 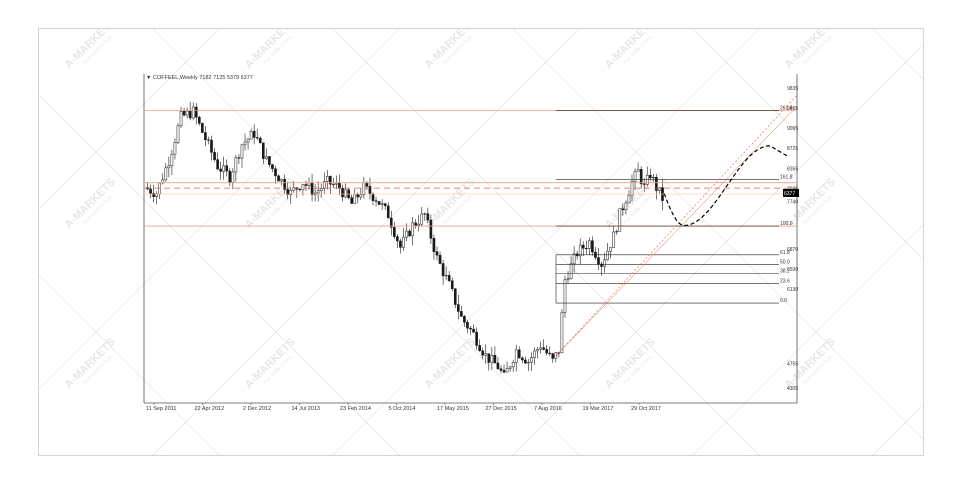 What do you see at coordinates (724, 186) in the screenshot?
I see `projection-curve` at bounding box center [724, 186].